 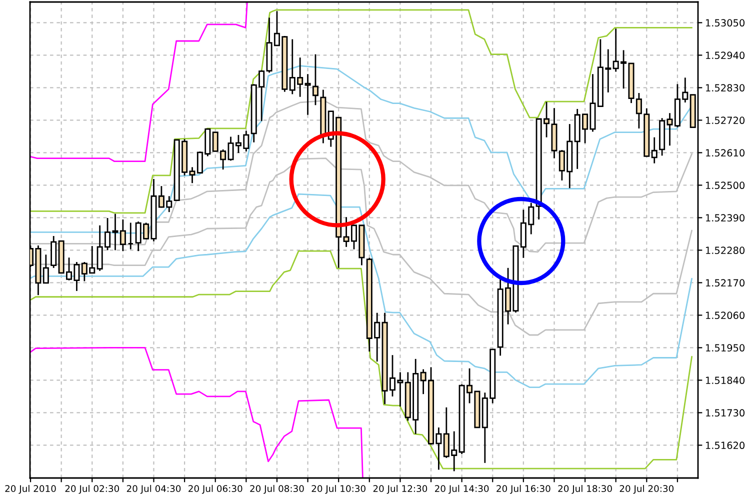 I want to click on x-tick-label: 20 Jul 02:30, so click(x=92, y=489).